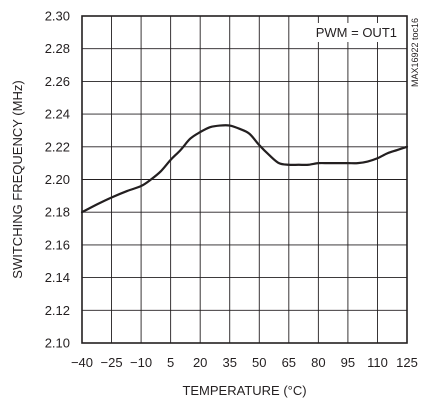 The height and width of the screenshot is (404, 424). I want to click on x-tick-label: 20, so click(200, 362).